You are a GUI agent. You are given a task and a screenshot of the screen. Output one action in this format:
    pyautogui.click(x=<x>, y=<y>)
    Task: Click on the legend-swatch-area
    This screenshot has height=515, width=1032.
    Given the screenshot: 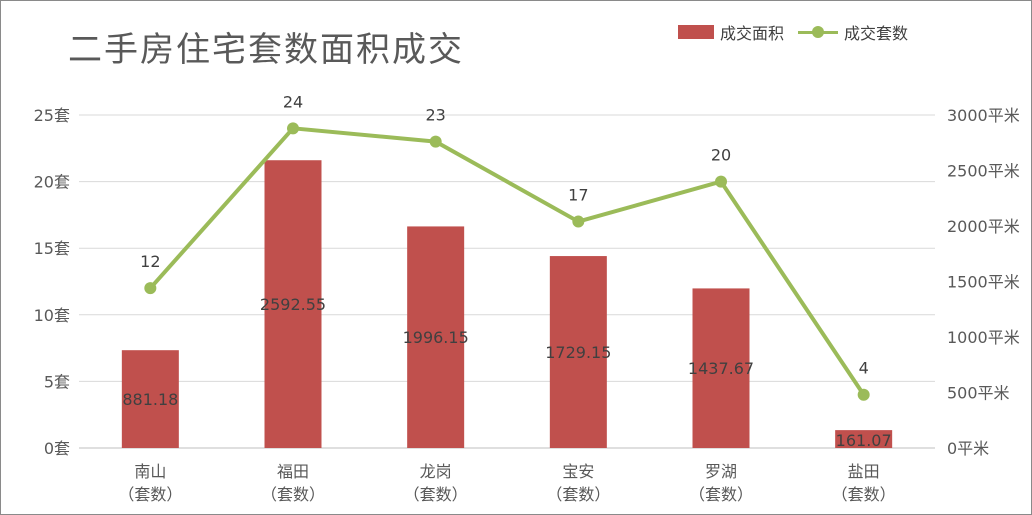 What is the action you would take?
    pyautogui.click(x=696, y=32)
    